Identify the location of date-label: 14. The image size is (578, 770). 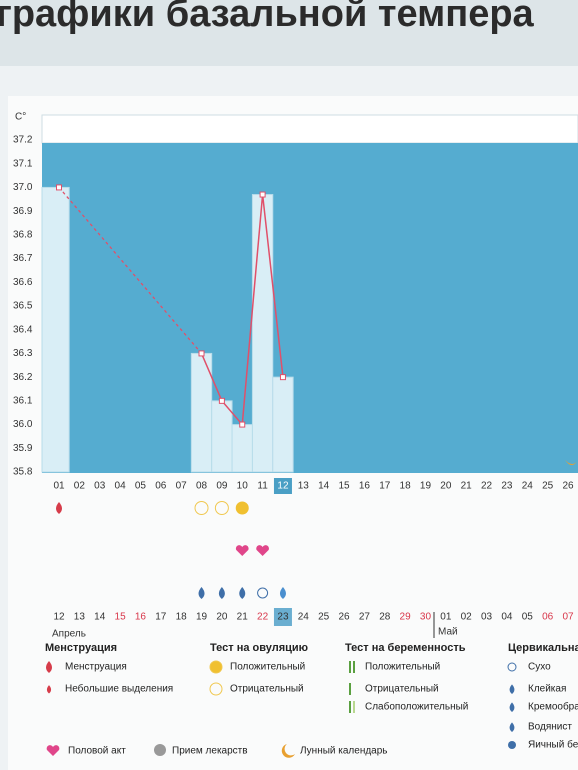
(100, 617).